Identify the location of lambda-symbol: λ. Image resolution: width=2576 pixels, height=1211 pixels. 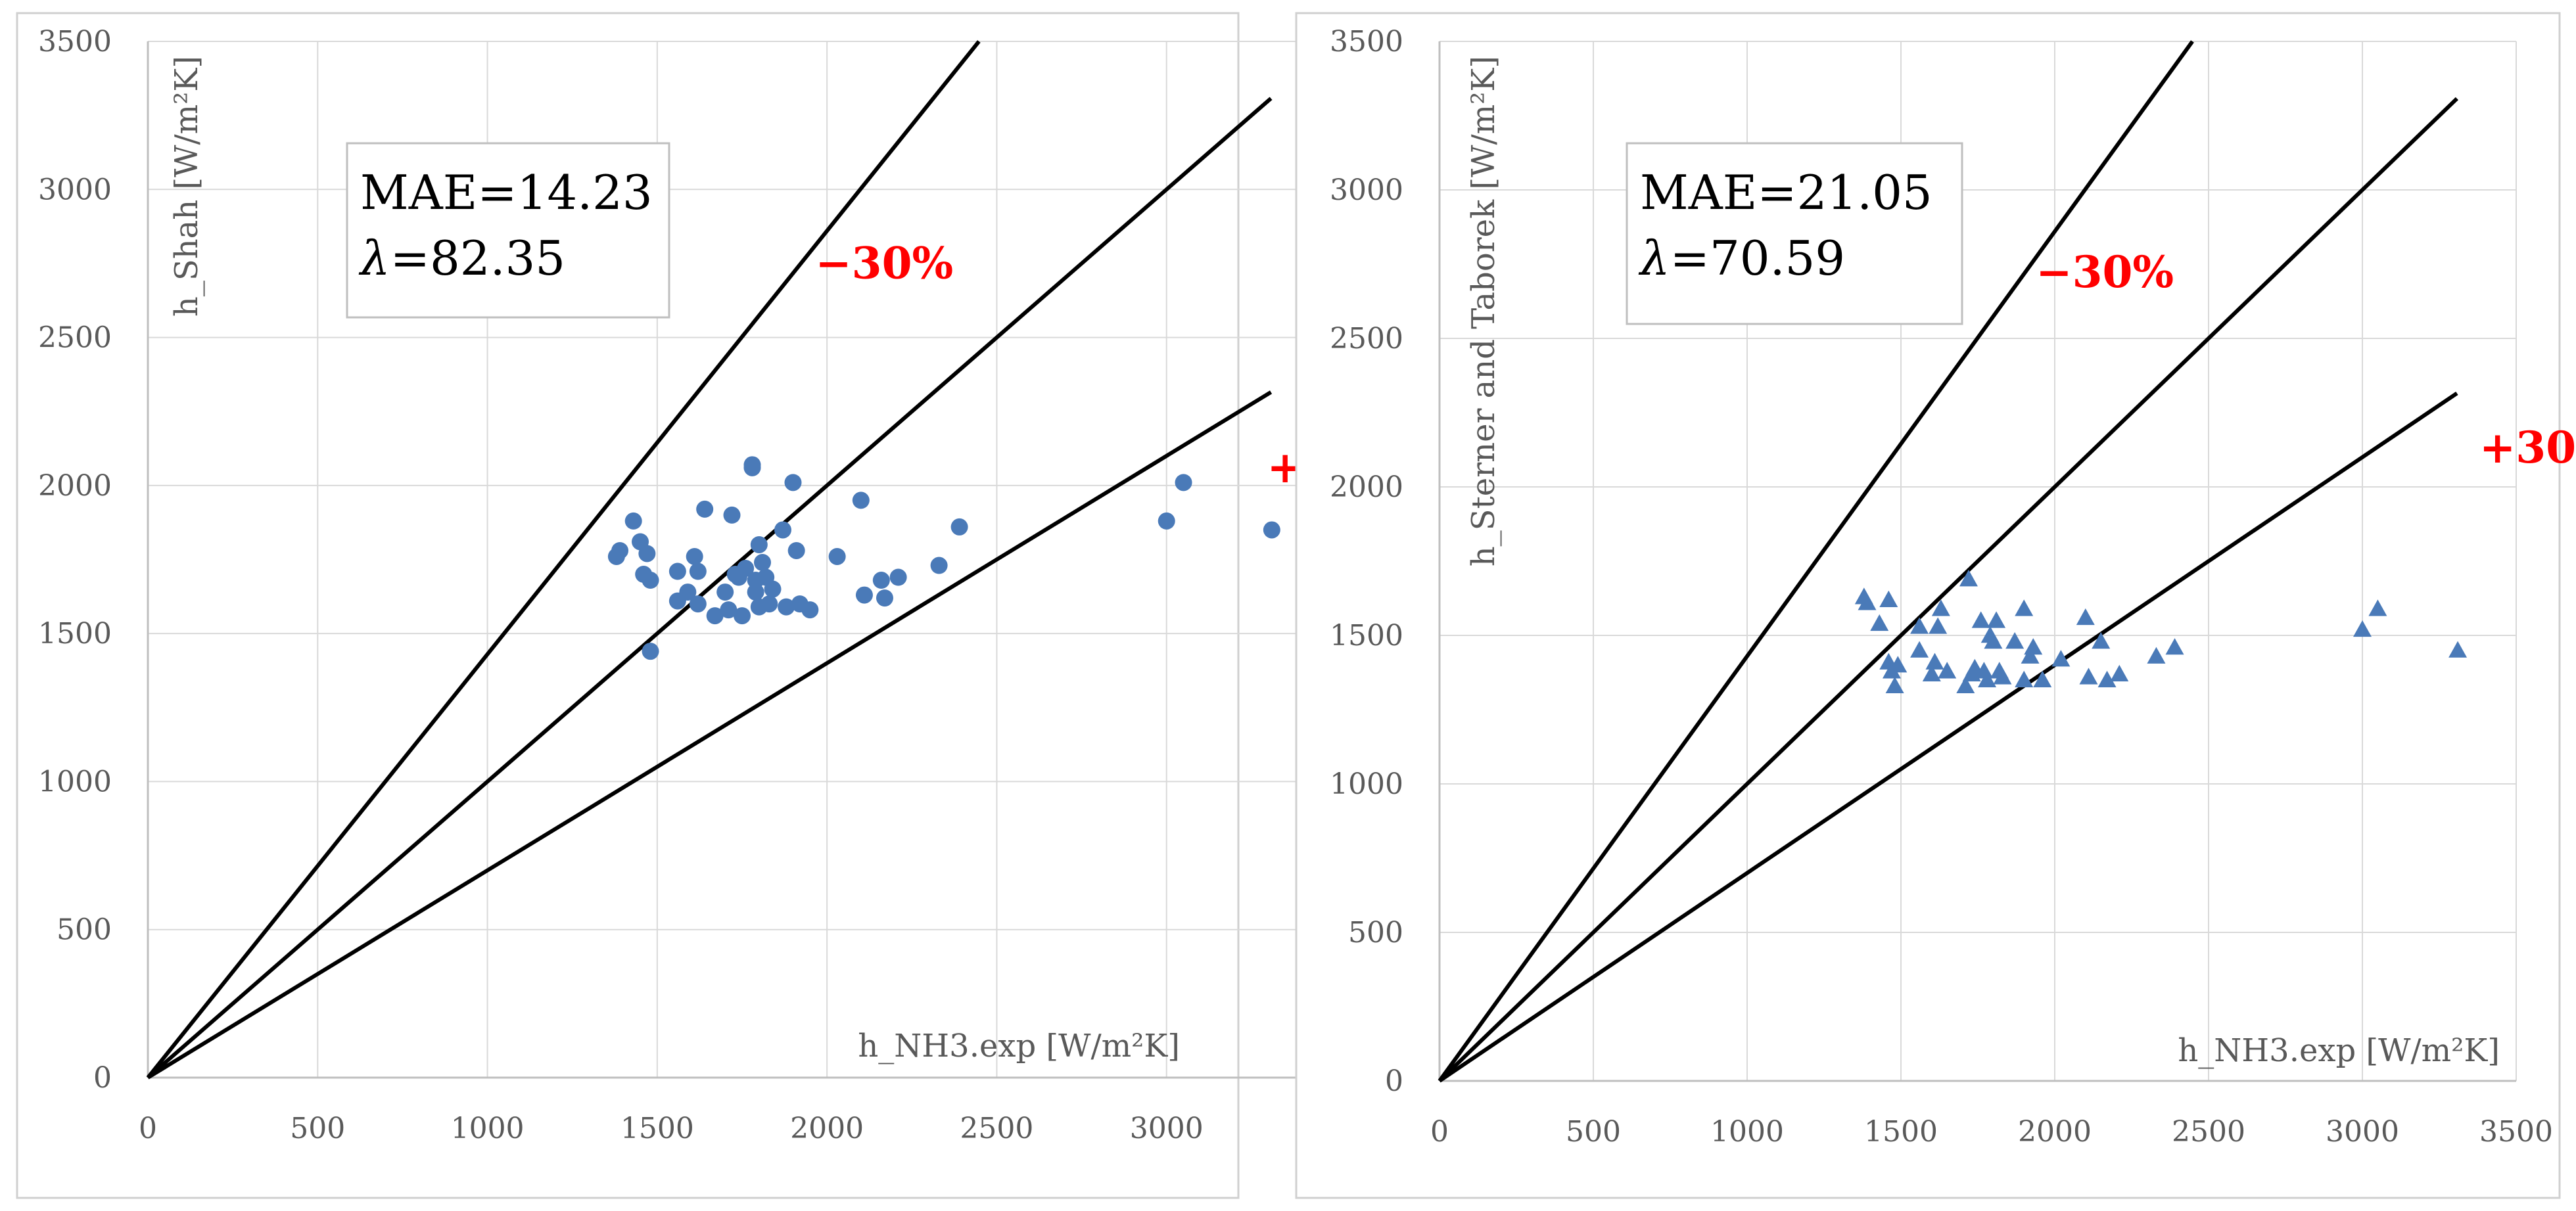
(1654, 258).